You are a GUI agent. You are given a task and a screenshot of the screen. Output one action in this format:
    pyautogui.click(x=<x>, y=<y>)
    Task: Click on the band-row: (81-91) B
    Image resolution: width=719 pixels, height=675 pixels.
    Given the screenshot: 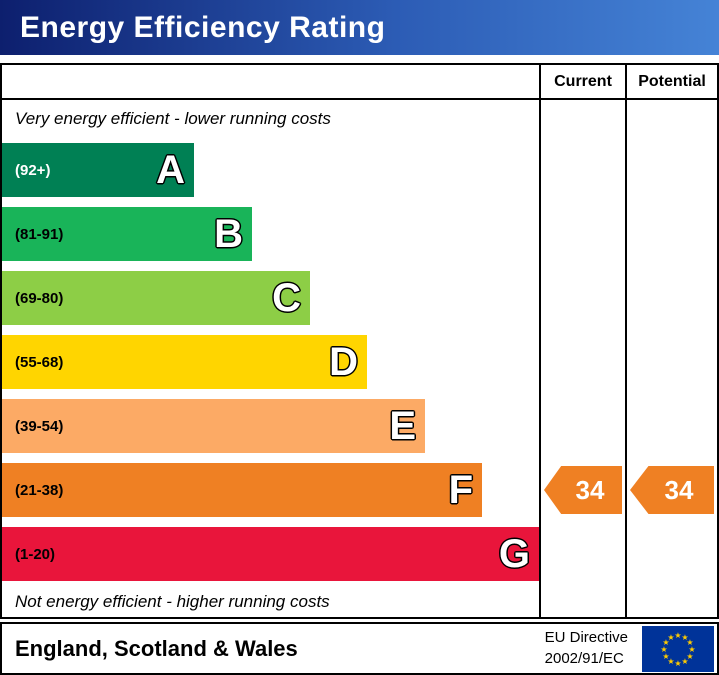 What is the action you would take?
    pyautogui.click(x=270, y=234)
    